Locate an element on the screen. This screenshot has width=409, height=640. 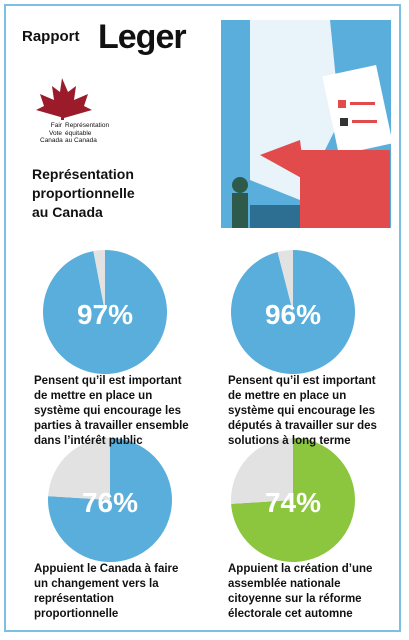
title-line: proportionnelle is located at coordinates (83, 193).